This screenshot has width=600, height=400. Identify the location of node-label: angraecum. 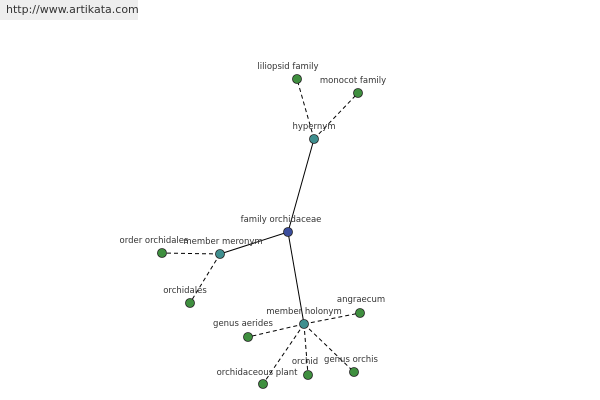
(361, 300).